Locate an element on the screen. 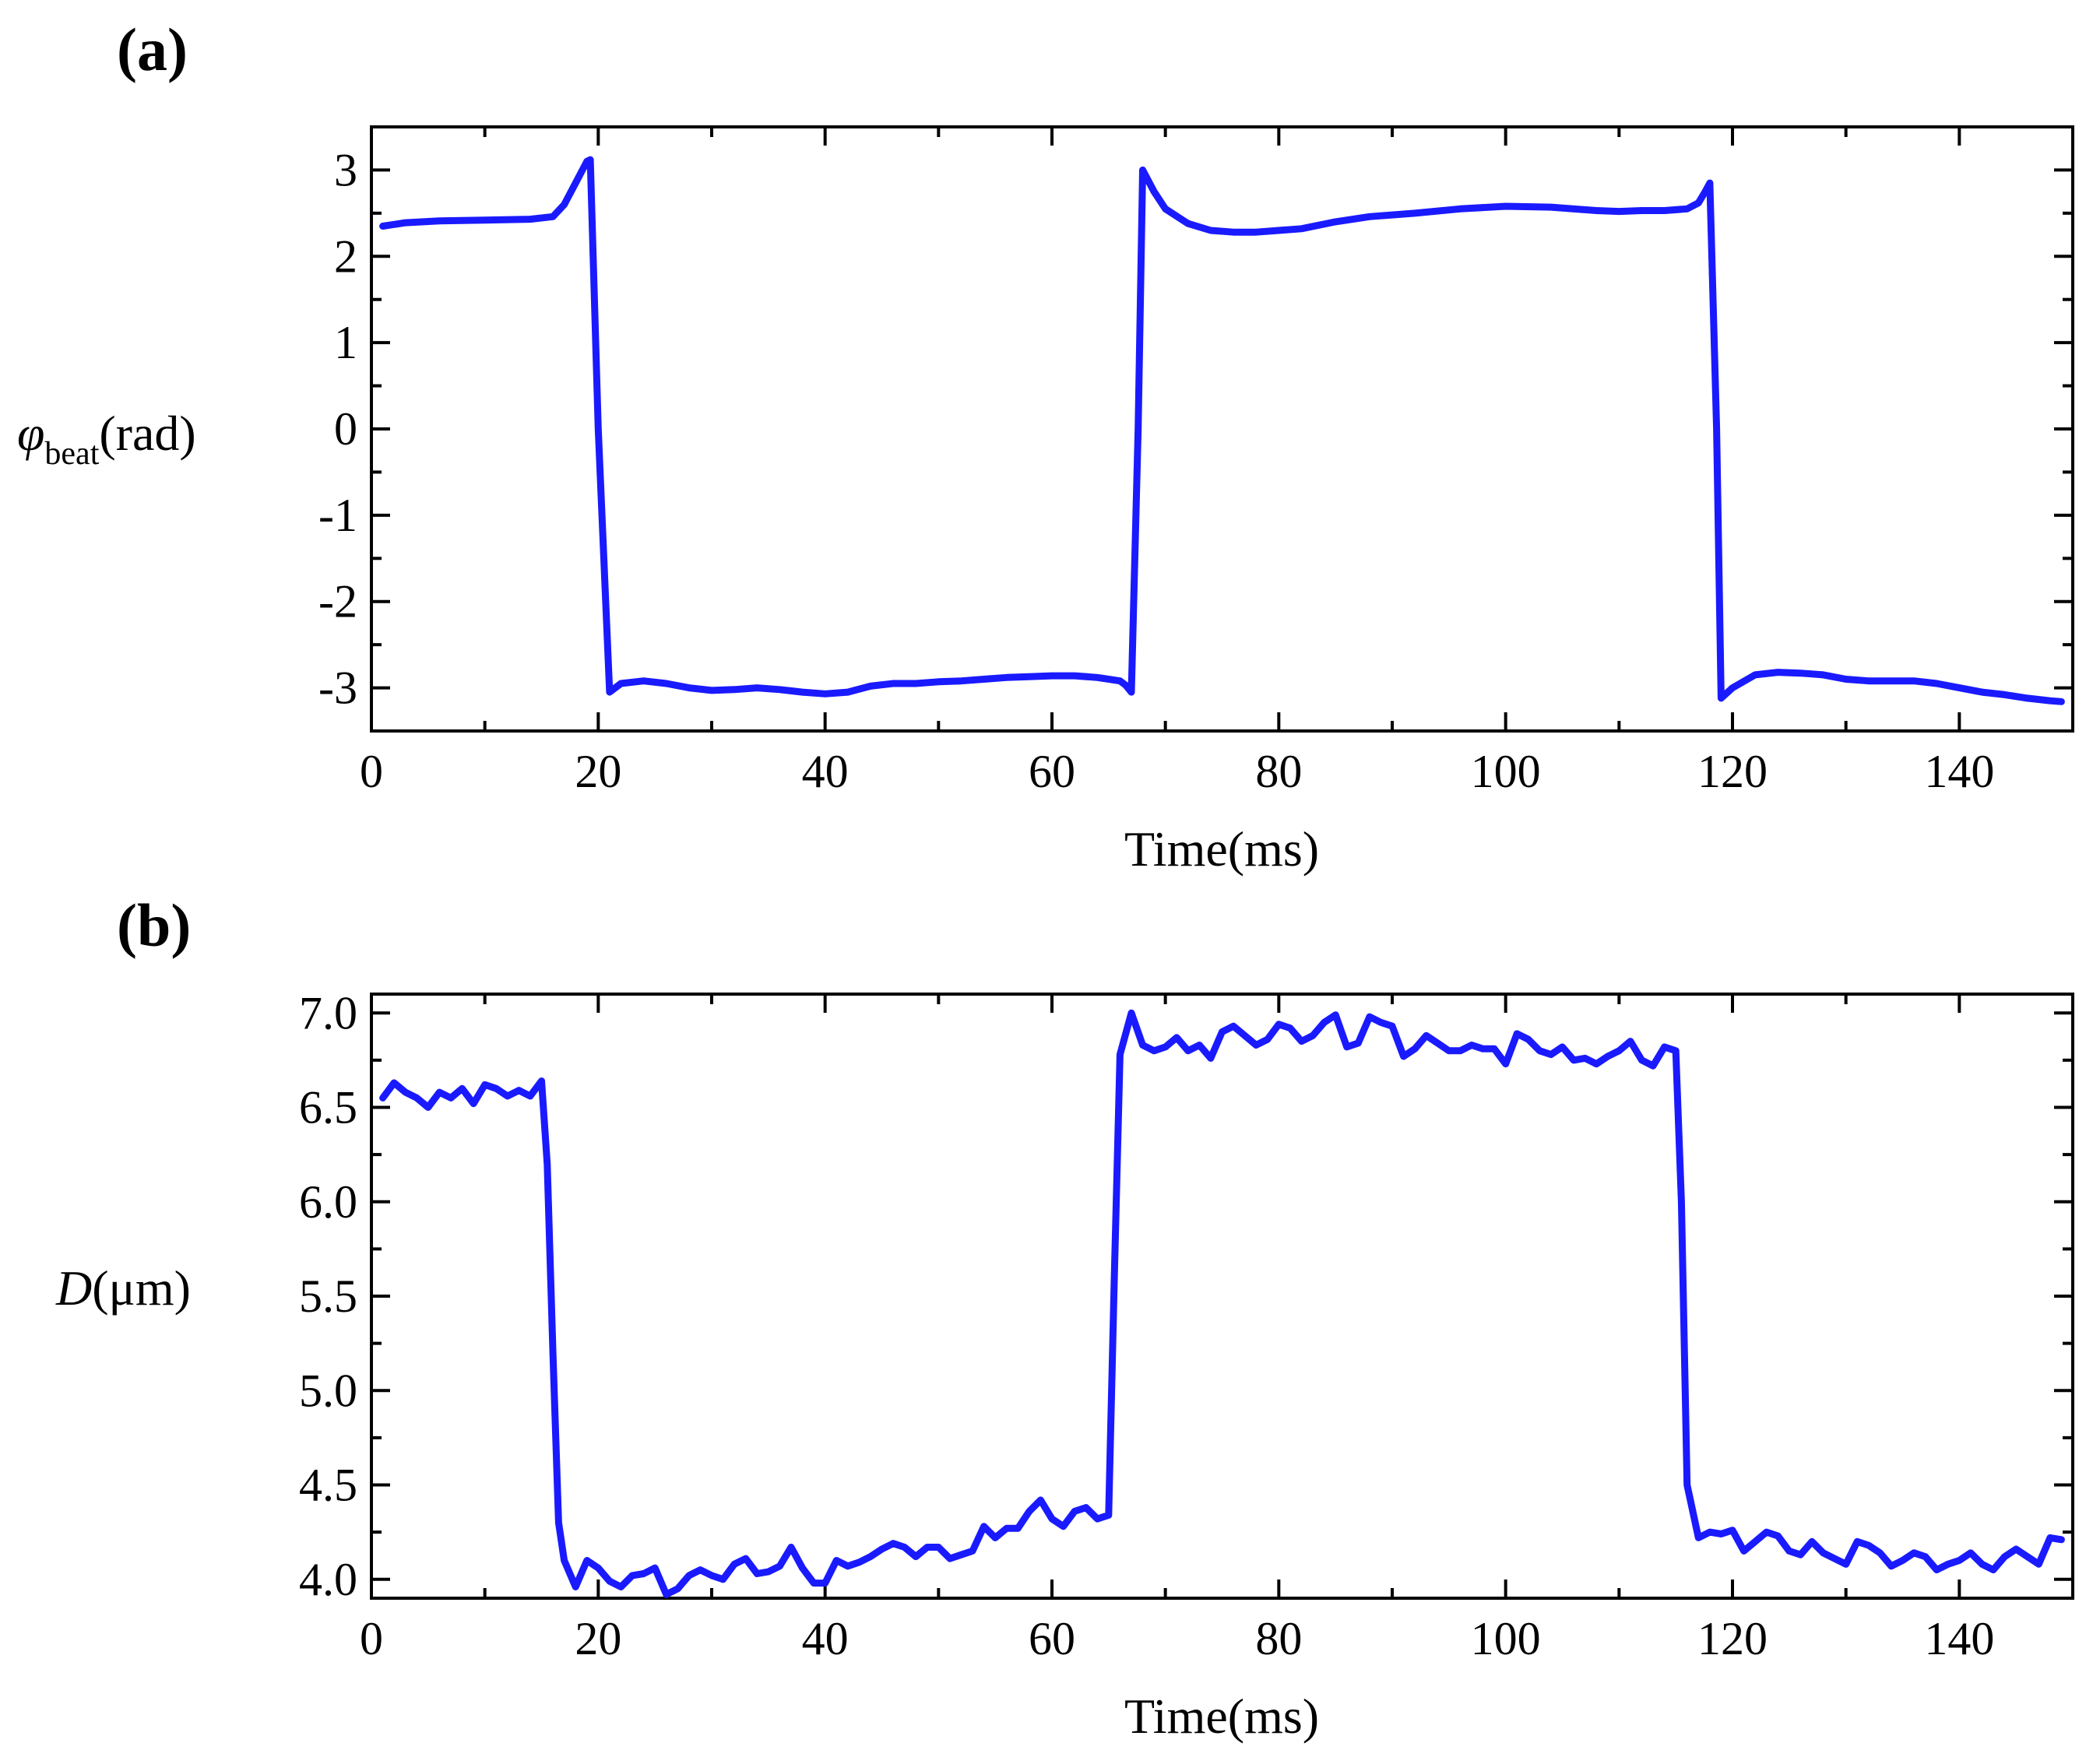 Image resolution: width=2093 pixels, height=1764 pixels. y-tick-label: -2 is located at coordinates (337, 601).